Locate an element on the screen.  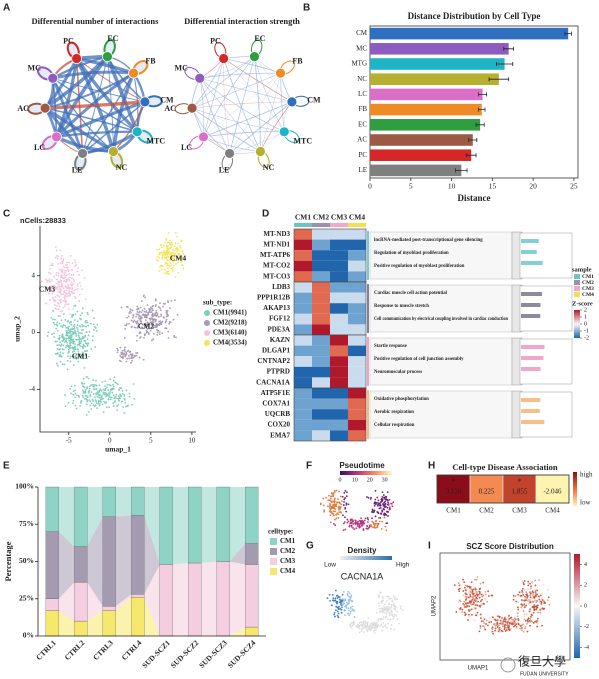
x-tick-label: CM4 is located at coordinates (552, 511).